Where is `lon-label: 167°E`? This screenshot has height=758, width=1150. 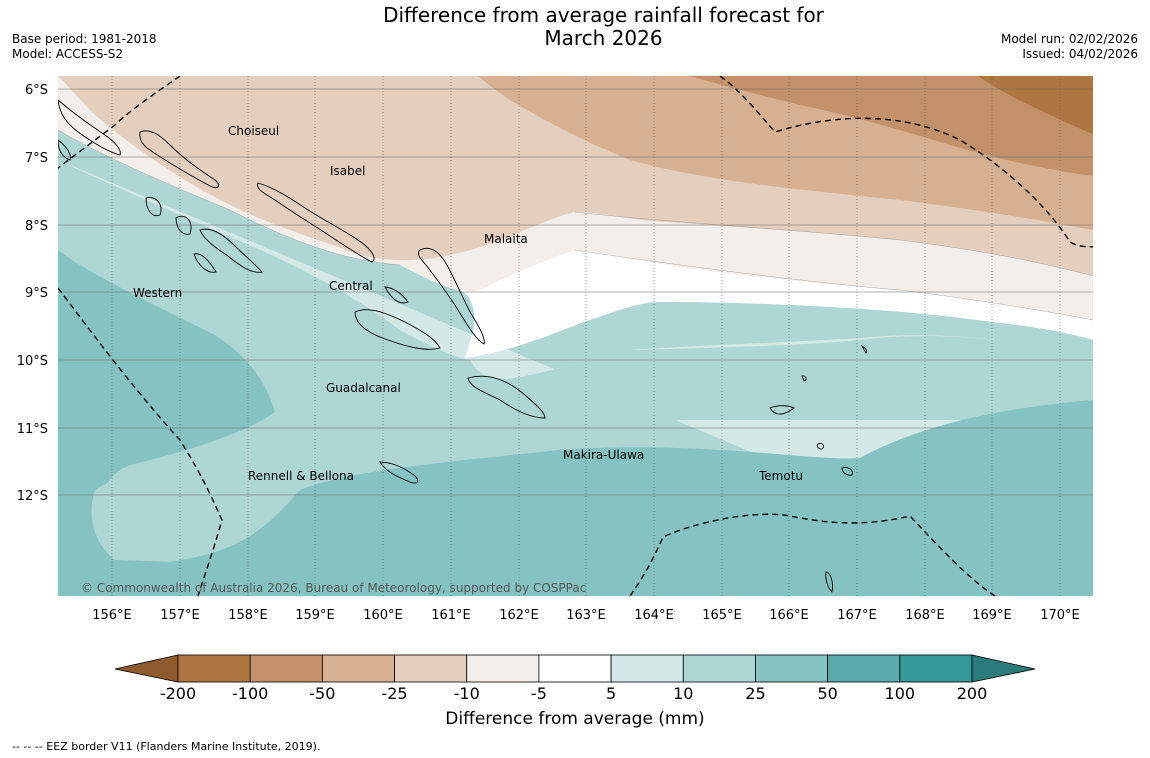 lon-label: 167°E is located at coordinates (857, 615).